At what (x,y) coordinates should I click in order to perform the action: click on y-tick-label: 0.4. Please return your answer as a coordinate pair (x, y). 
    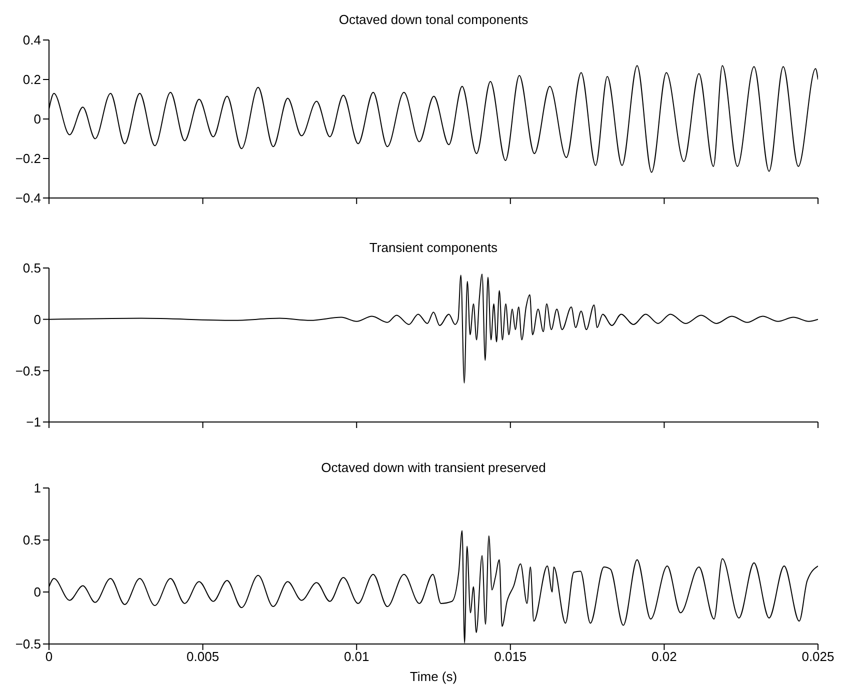
    Looking at the image, I should click on (31, 40).